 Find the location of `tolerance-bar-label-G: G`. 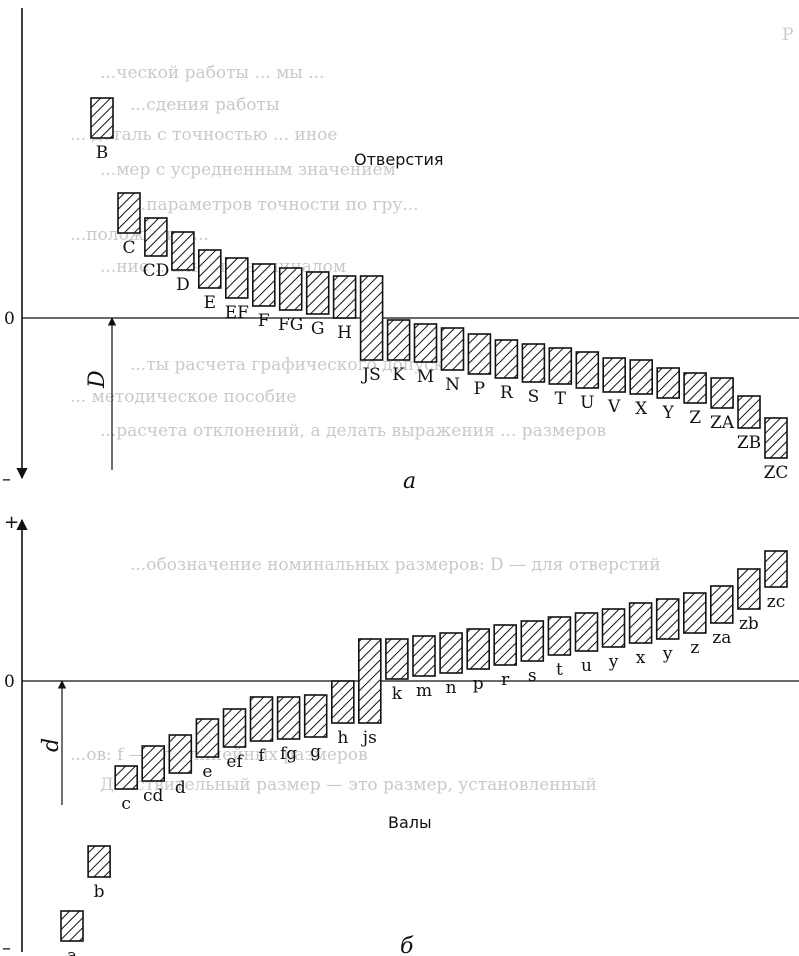

tolerance-bar-label-G: G is located at coordinates (318, 329).